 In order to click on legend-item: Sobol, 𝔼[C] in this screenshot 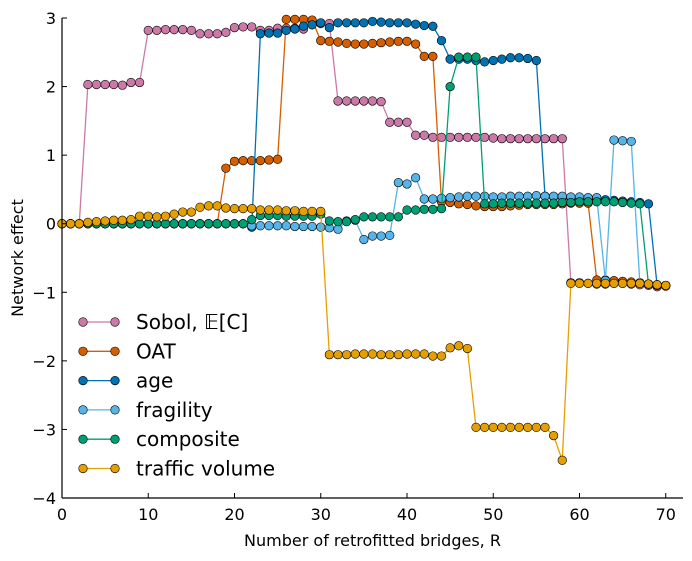, I will do `click(163, 322)`.